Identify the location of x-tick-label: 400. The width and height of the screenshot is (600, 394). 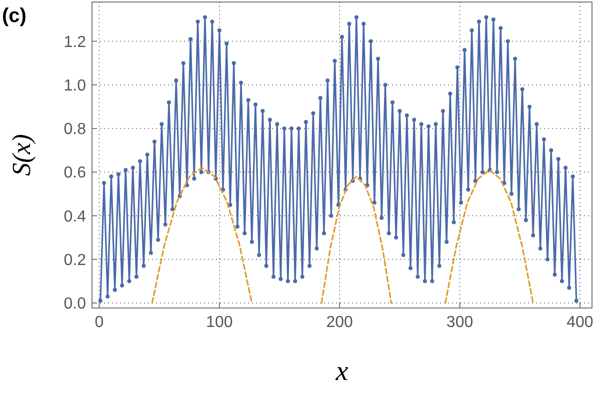
(580, 322).